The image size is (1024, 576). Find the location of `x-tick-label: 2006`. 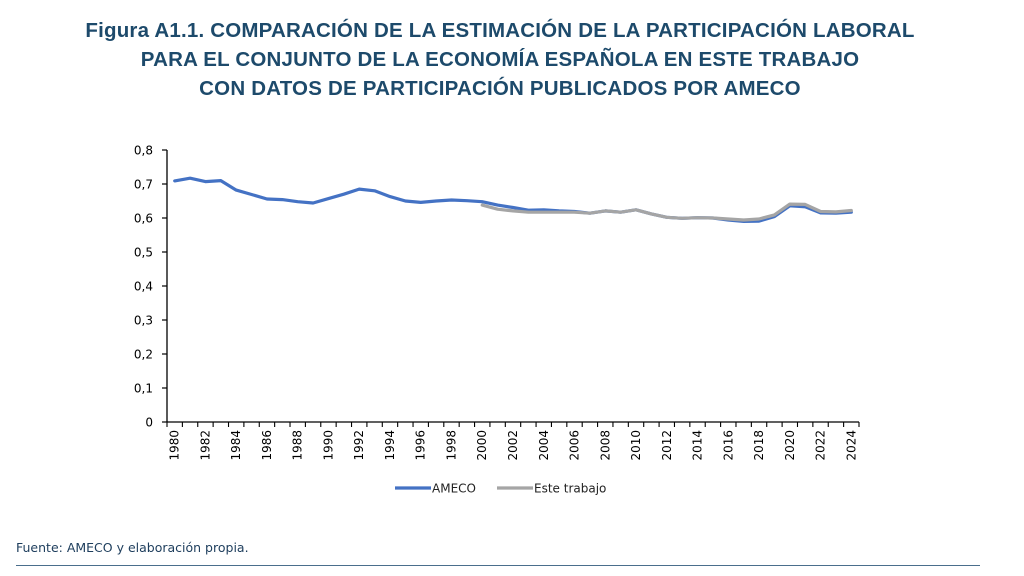

x-tick-label: 2006 is located at coordinates (575, 445).